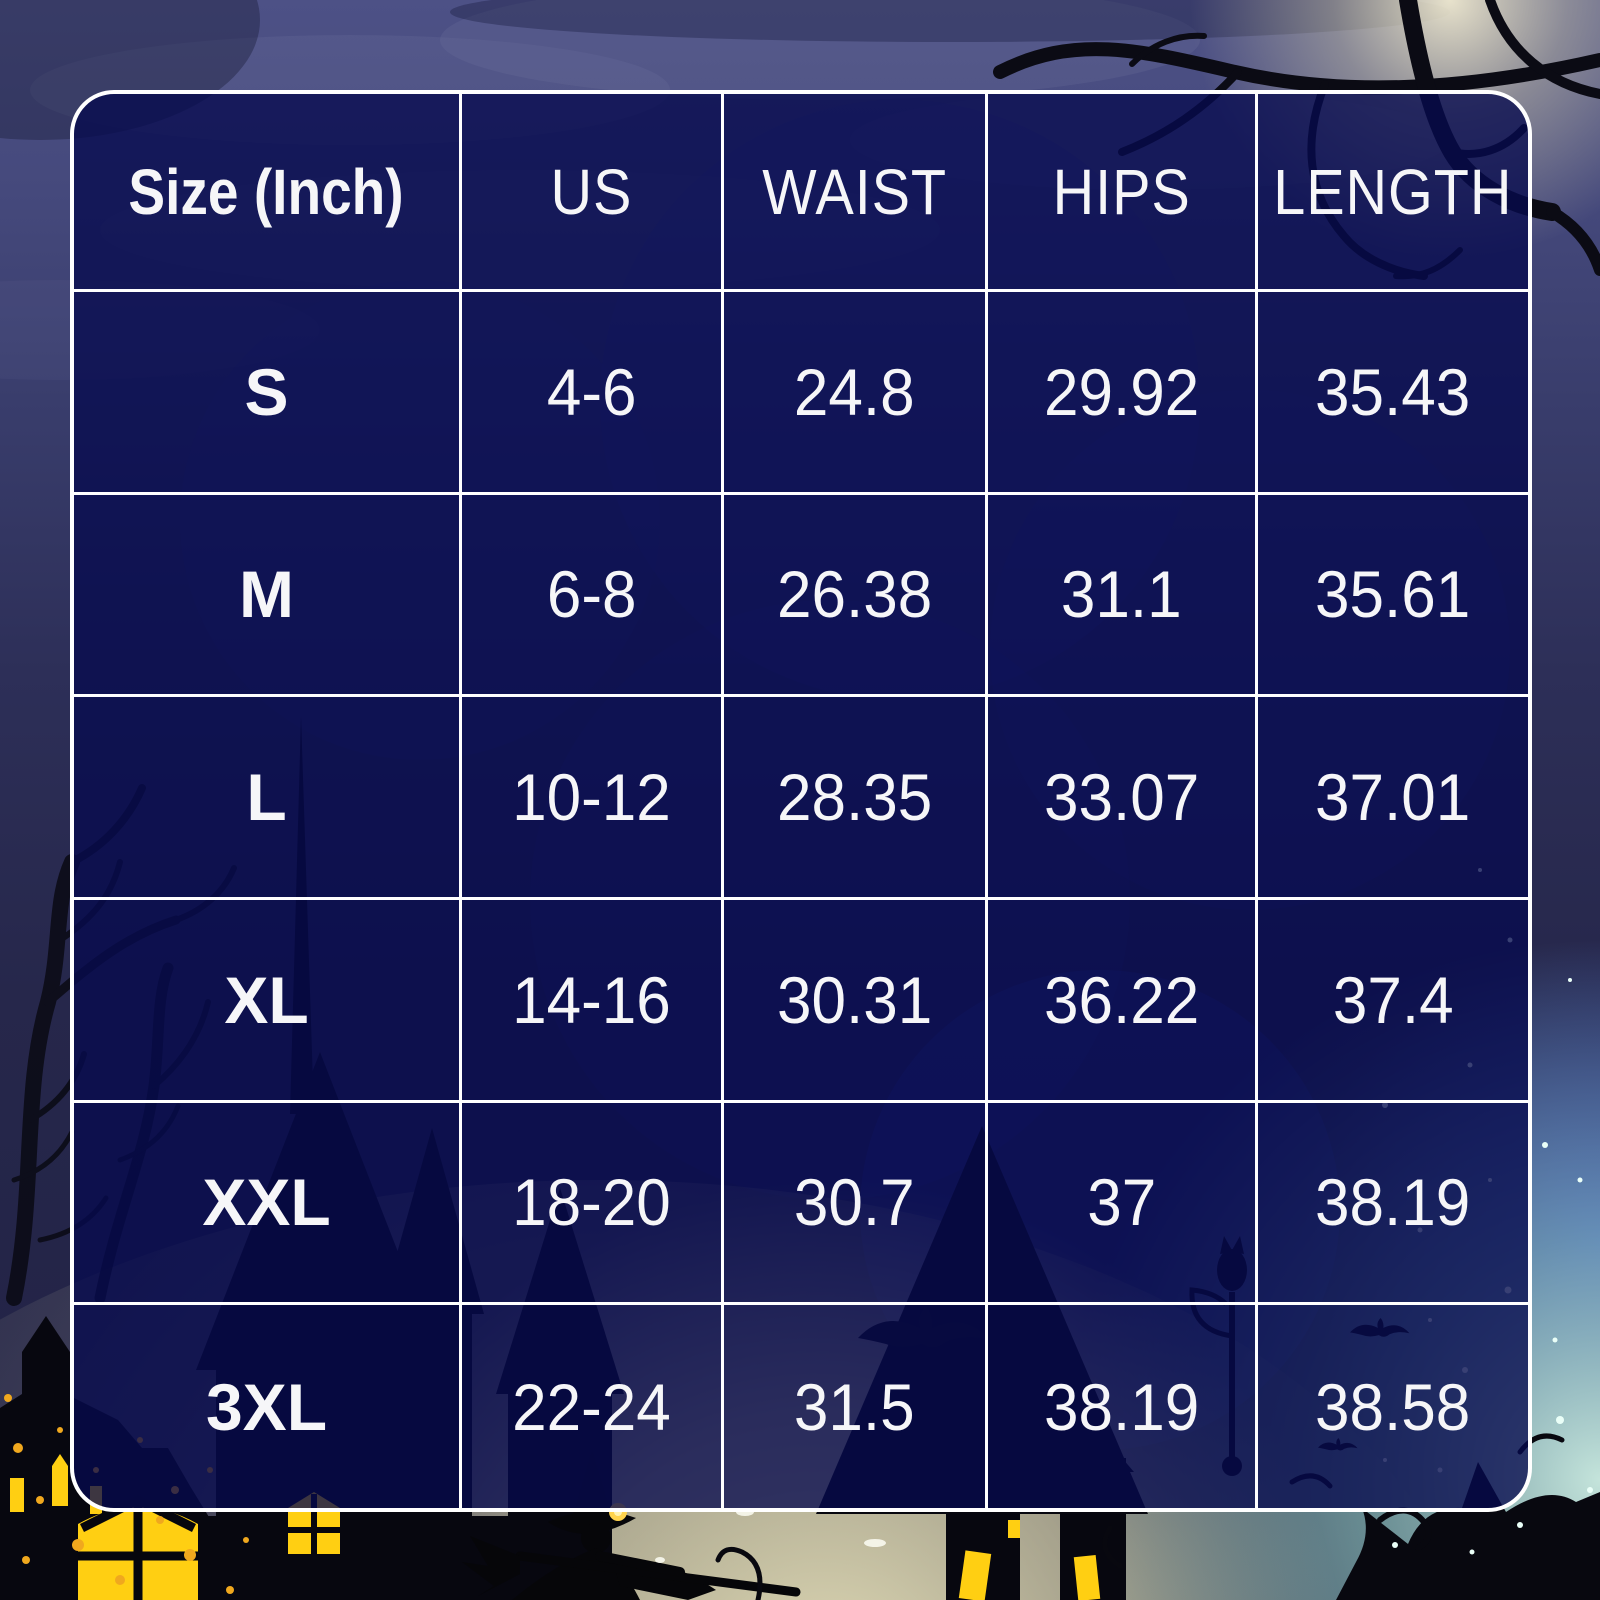  I want to click on length-value: 37.4, so click(1393, 999).